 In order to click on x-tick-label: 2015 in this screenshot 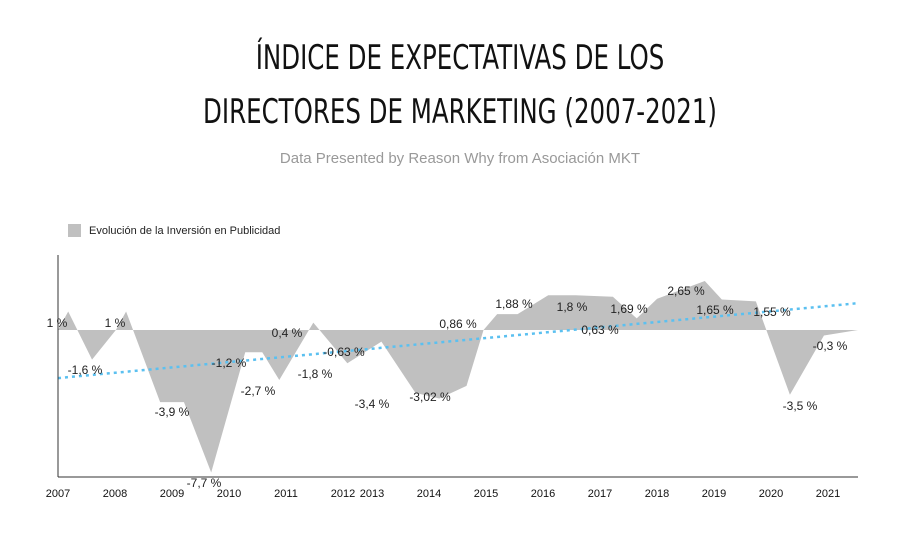, I will do `click(486, 494)`.